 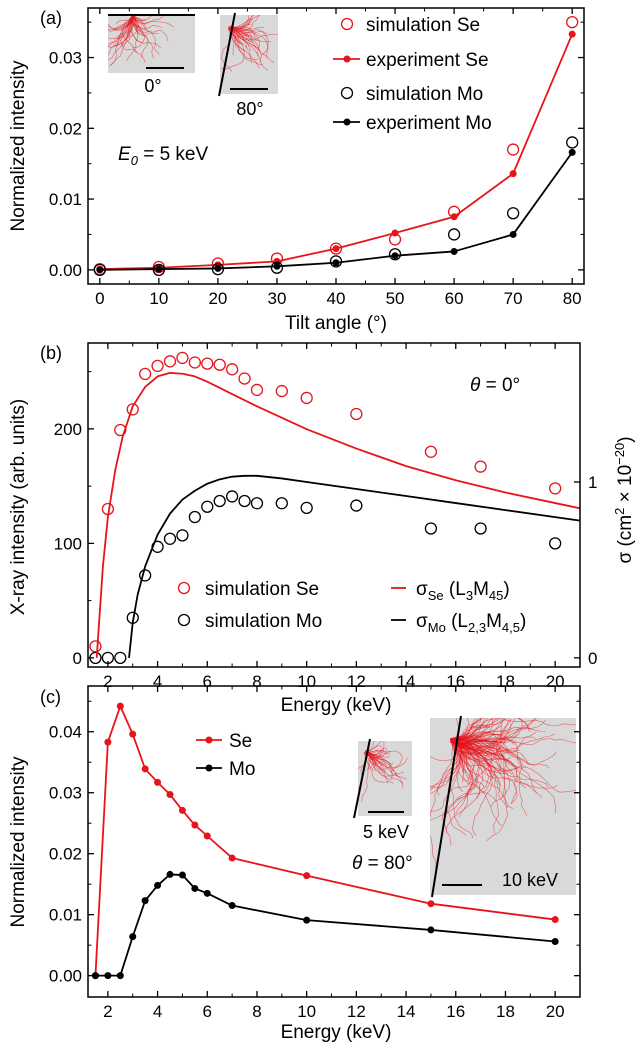 What do you see at coordinates (386, 832) in the screenshot?
I see `inset-5kev-label: 5 keV` at bounding box center [386, 832].